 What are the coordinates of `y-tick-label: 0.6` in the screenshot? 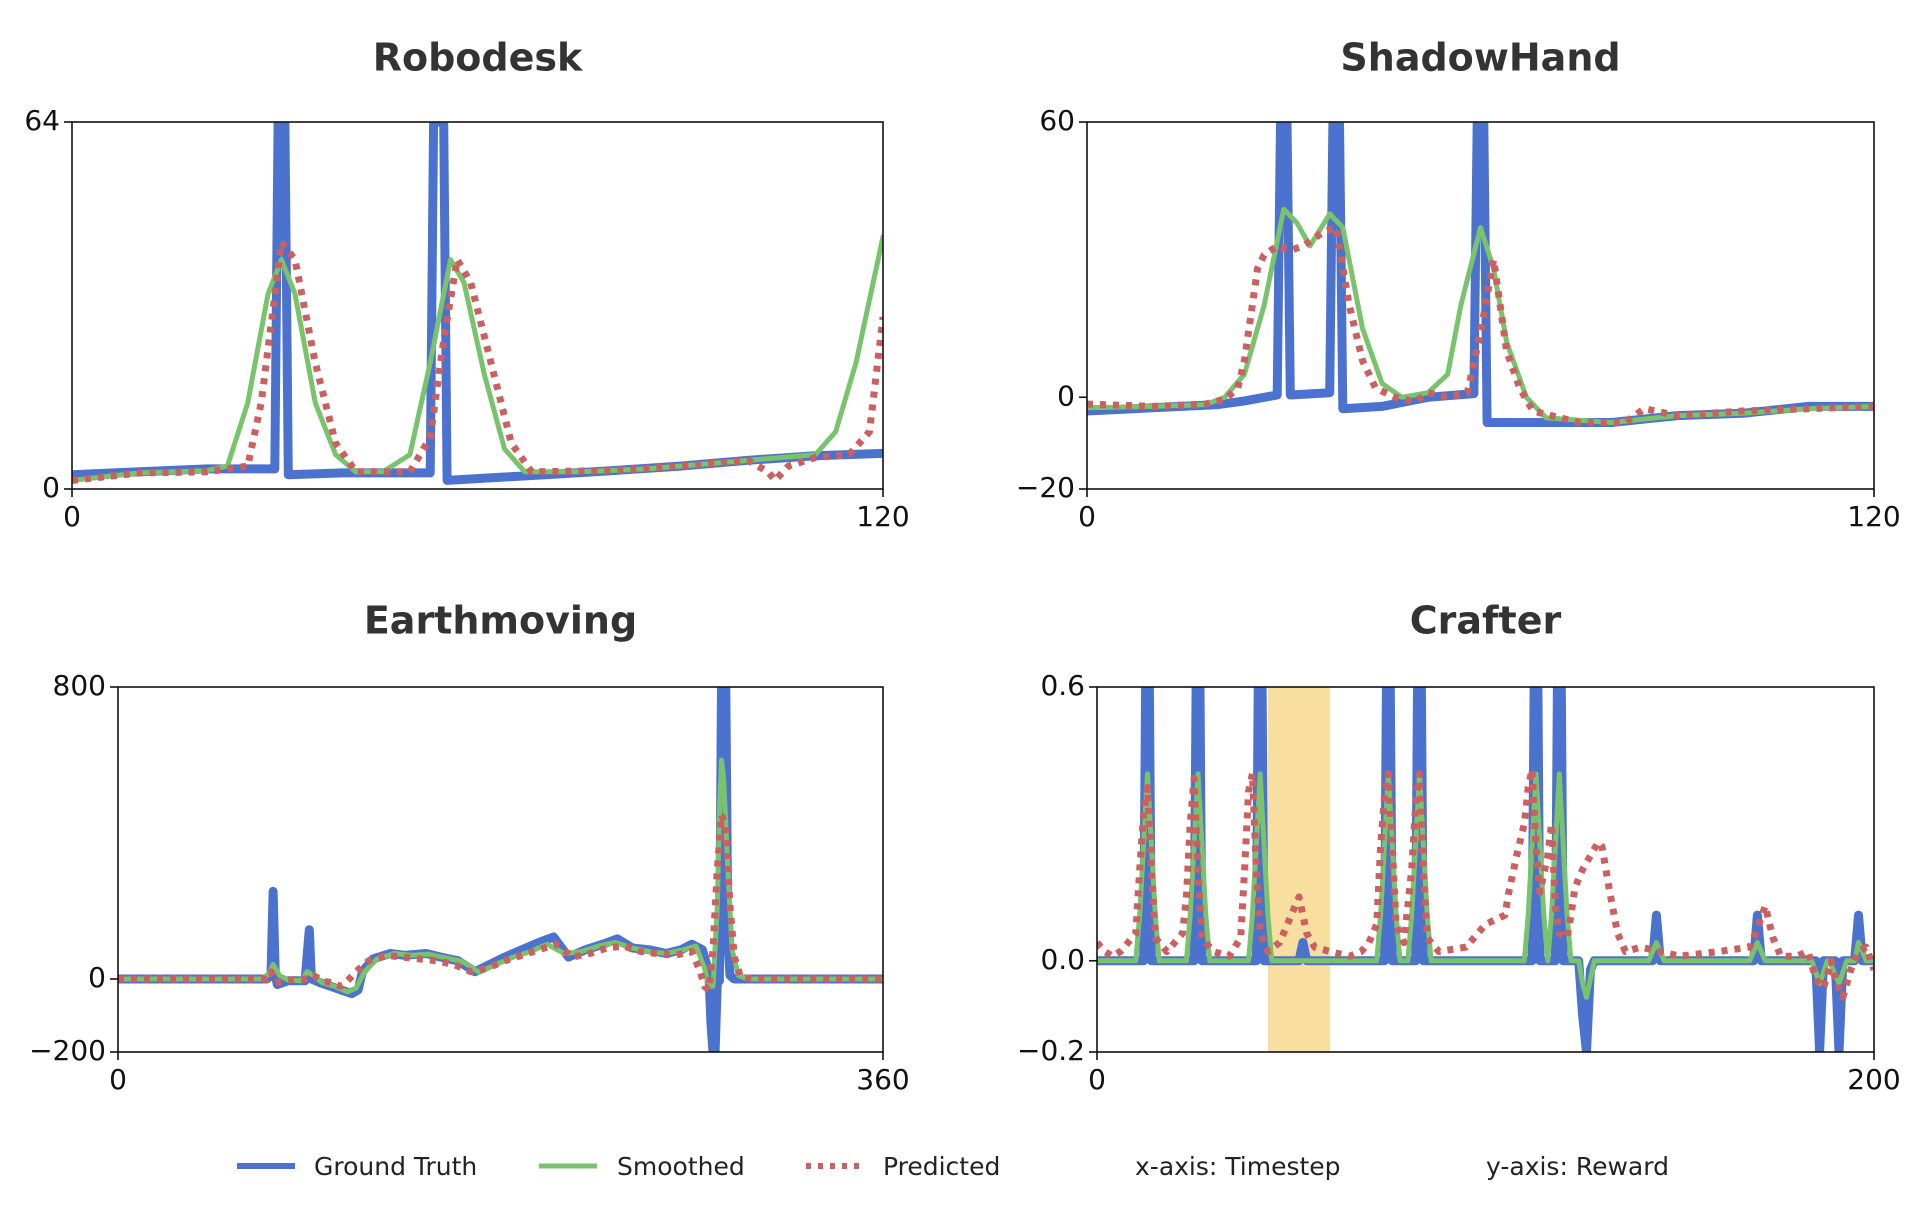 It's located at (1062, 685).